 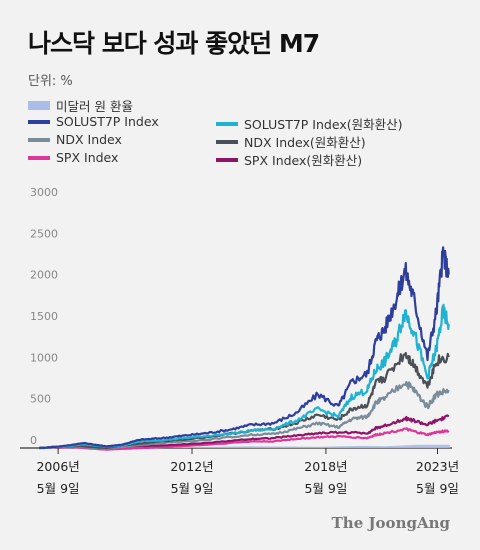 What do you see at coordinates (325, 466) in the screenshot?
I see `x-tick-label: 2018년` at bounding box center [325, 466].